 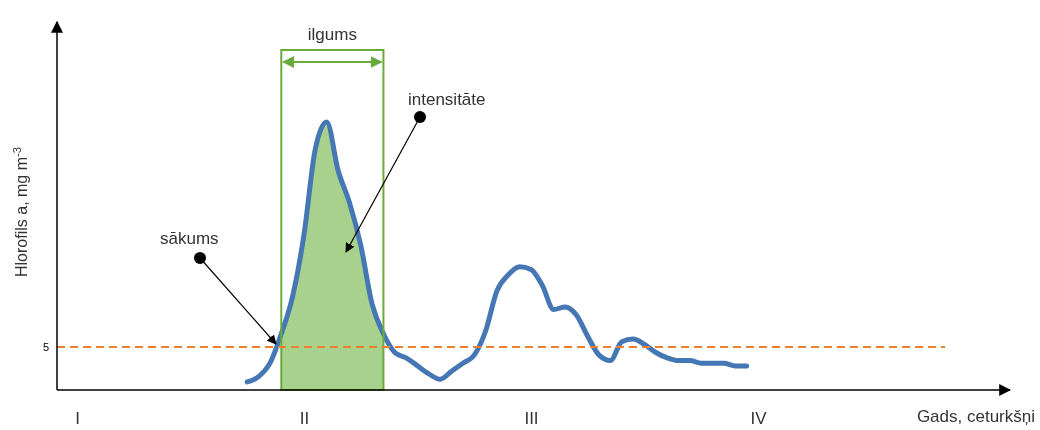 I want to click on text: 5, so click(x=45, y=347).